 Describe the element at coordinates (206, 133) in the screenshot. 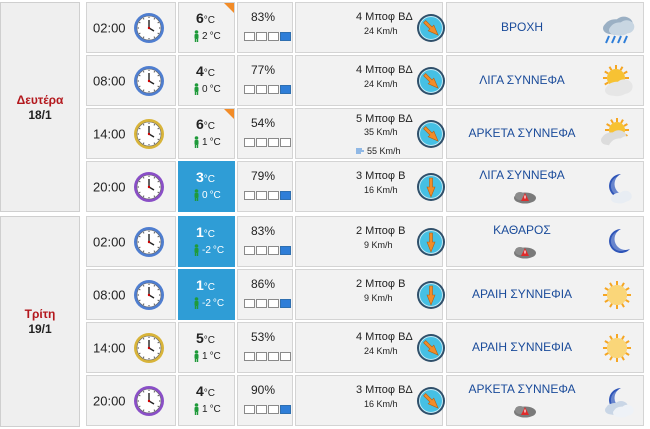

I see `temperature-cell: 6°C 1 °C` at that location.